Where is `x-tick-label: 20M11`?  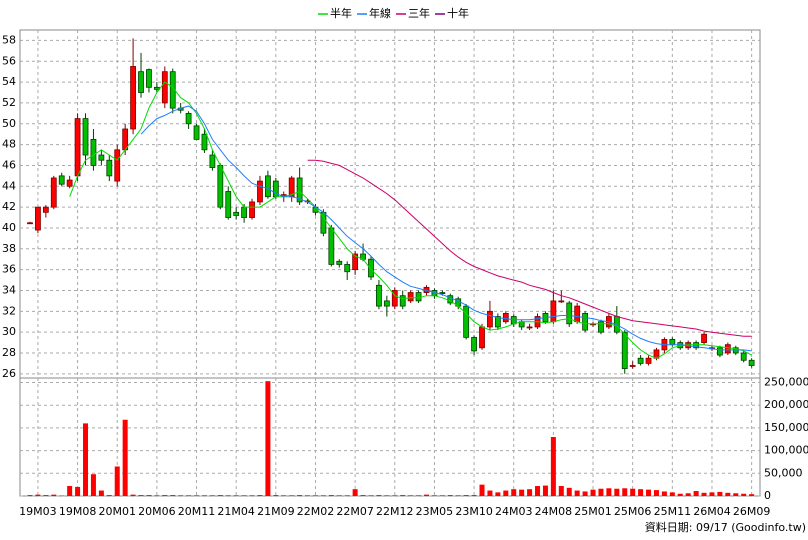
x-tick-label: 20M11 is located at coordinates (197, 511).